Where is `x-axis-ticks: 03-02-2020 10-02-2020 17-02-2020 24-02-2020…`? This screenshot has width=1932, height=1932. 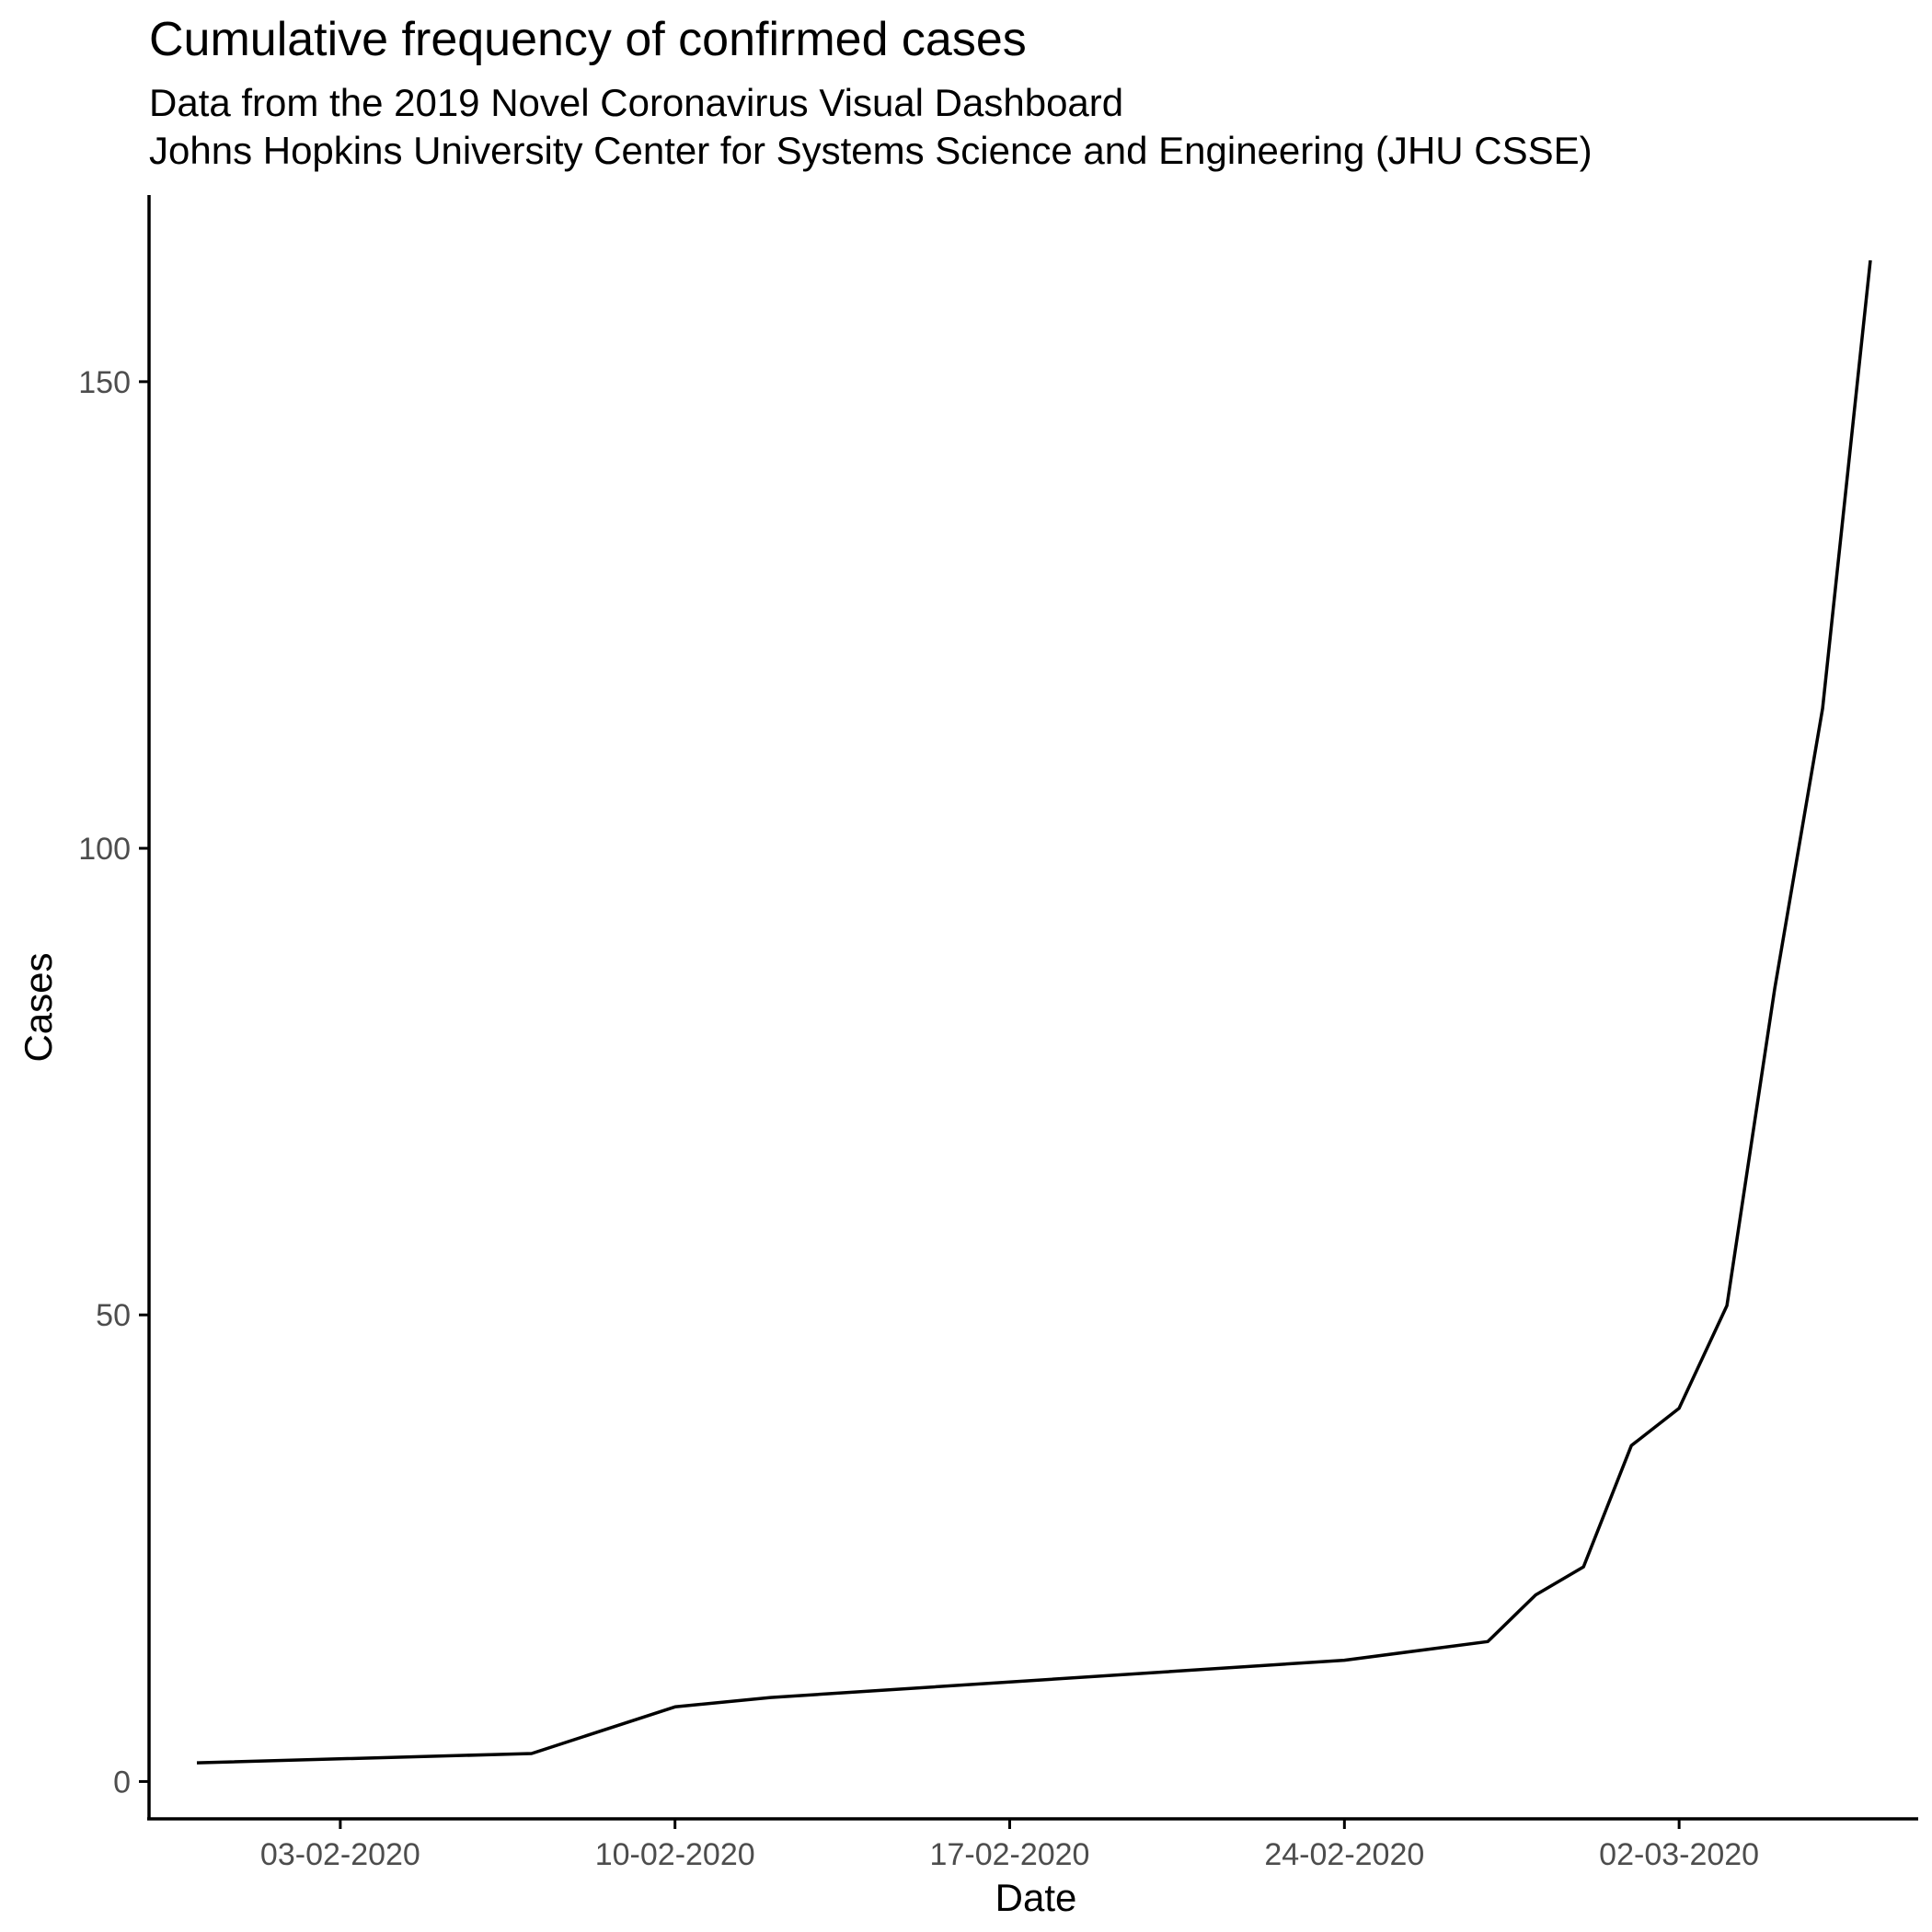 x-axis-ticks: 03-02-2020 10-02-2020 17-02-2020 24-02-2020… is located at coordinates (1009, 1845).